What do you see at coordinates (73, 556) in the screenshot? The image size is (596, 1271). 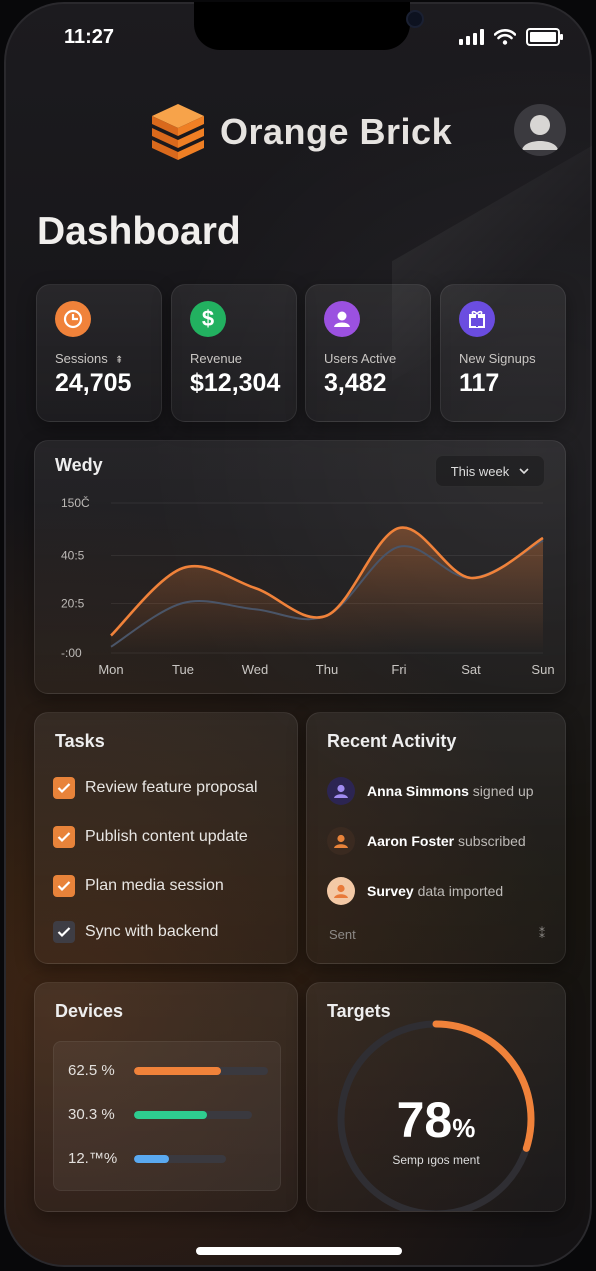 I see `y-tick-label: 40:5` at bounding box center [73, 556].